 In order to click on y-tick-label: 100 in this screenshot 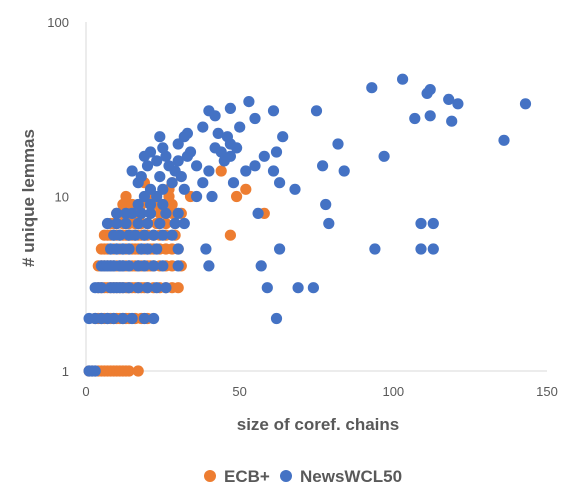, I will do `click(58, 22)`.